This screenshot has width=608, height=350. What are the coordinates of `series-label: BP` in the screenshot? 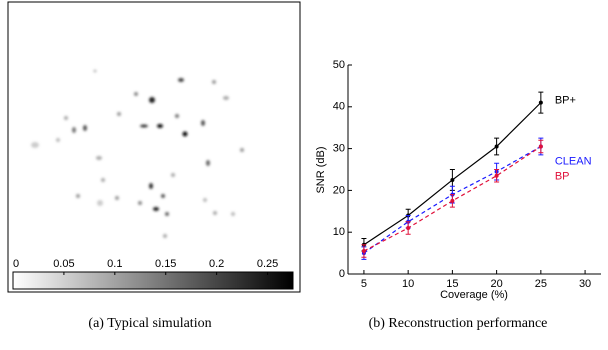 It's located at (562, 176).